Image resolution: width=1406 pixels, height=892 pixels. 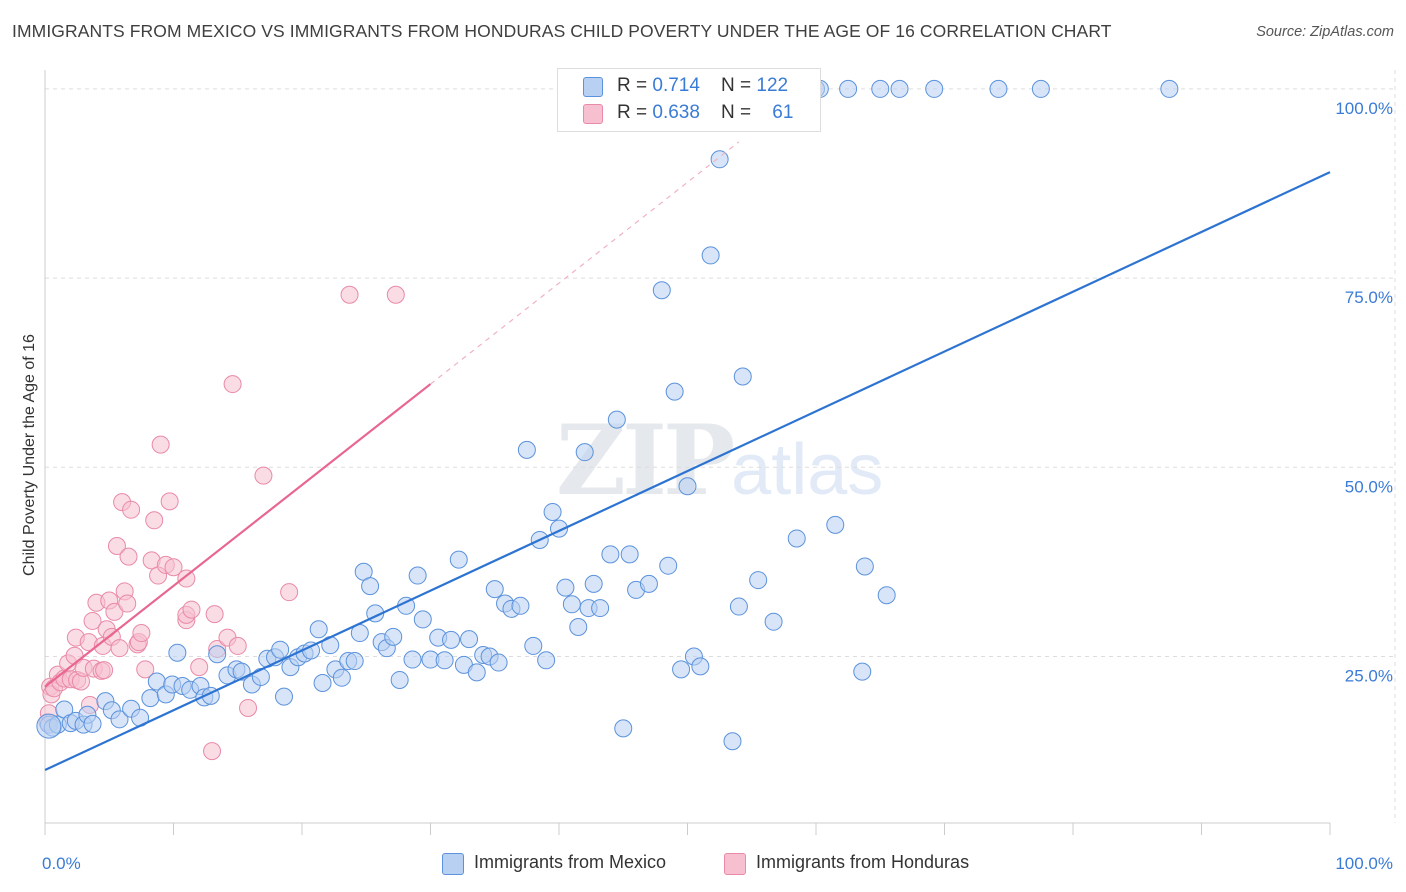 I want to click on n-value-honduras: 61, so click(x=783, y=112).